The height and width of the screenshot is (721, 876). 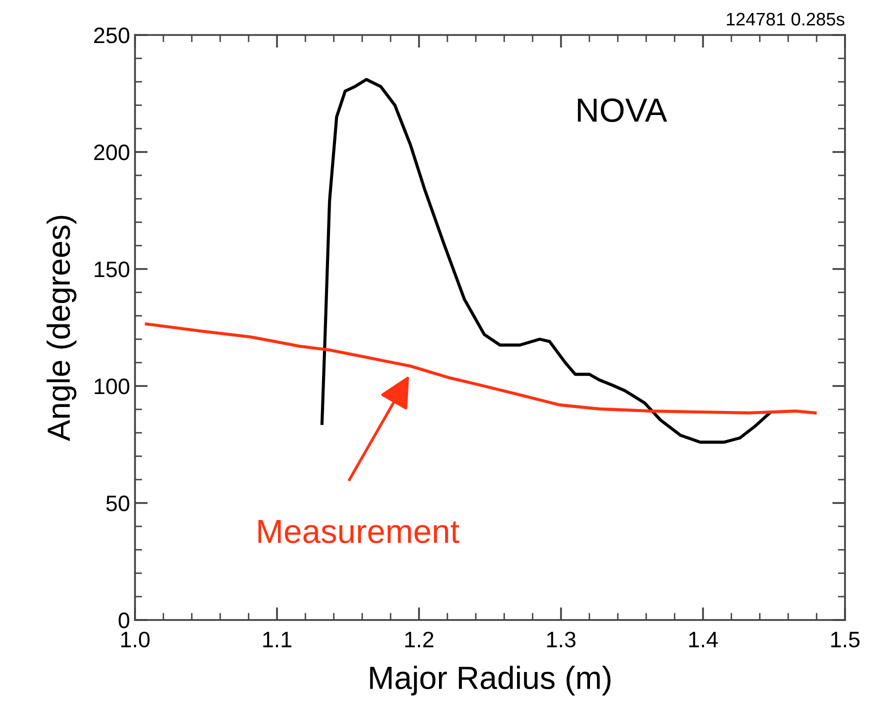 I want to click on text: Measurement, so click(x=359, y=532).